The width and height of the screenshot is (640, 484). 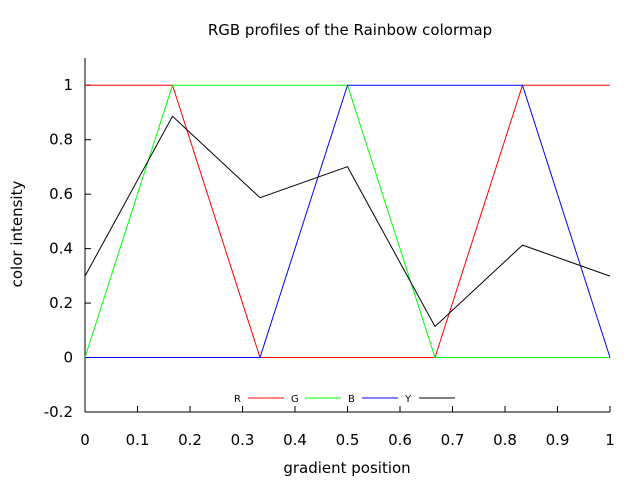 I want to click on x-tick-label: 0.9, so click(x=558, y=440).